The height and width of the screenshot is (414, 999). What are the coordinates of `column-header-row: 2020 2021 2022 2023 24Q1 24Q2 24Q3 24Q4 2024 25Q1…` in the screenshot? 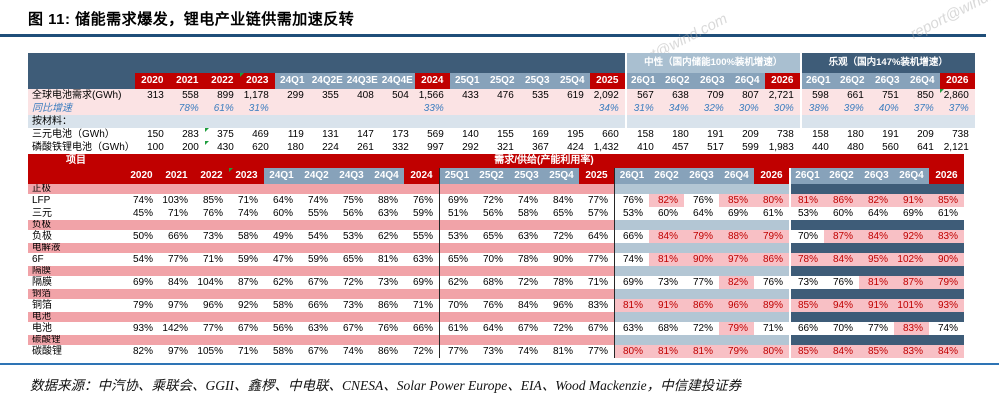 It's located at (496, 176).